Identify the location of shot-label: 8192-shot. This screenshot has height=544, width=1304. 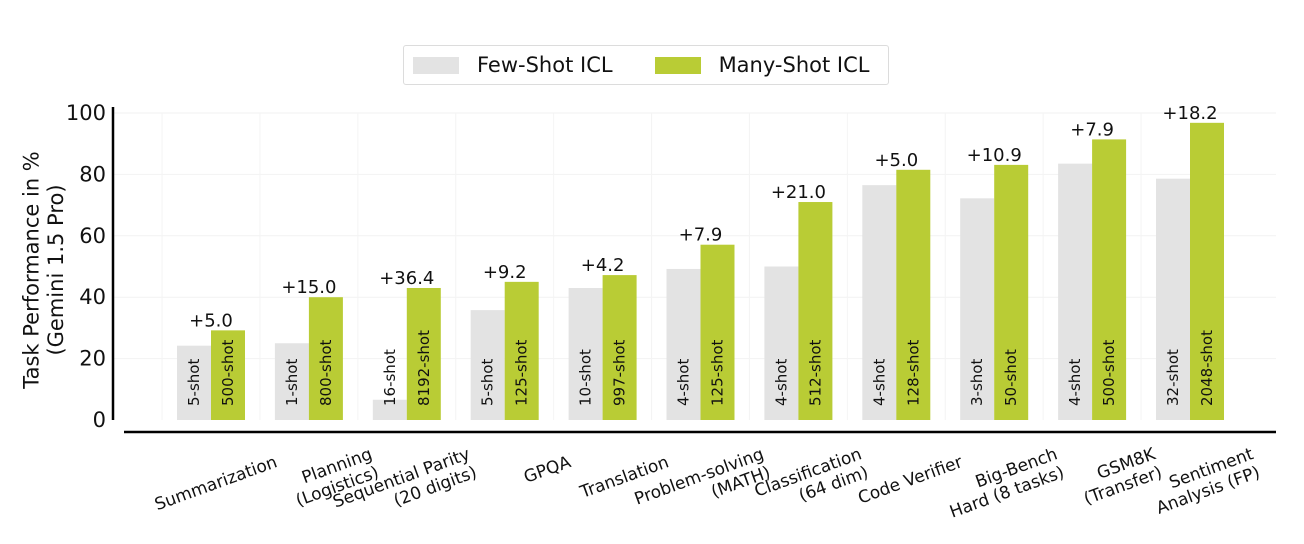
(424, 368).